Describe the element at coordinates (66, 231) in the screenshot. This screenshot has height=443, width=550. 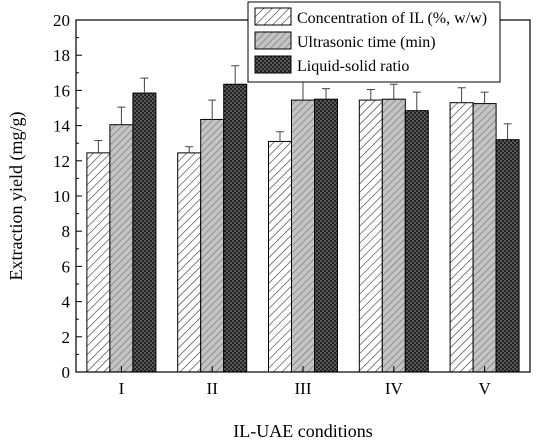
I see `y-tick-label: 8` at that location.